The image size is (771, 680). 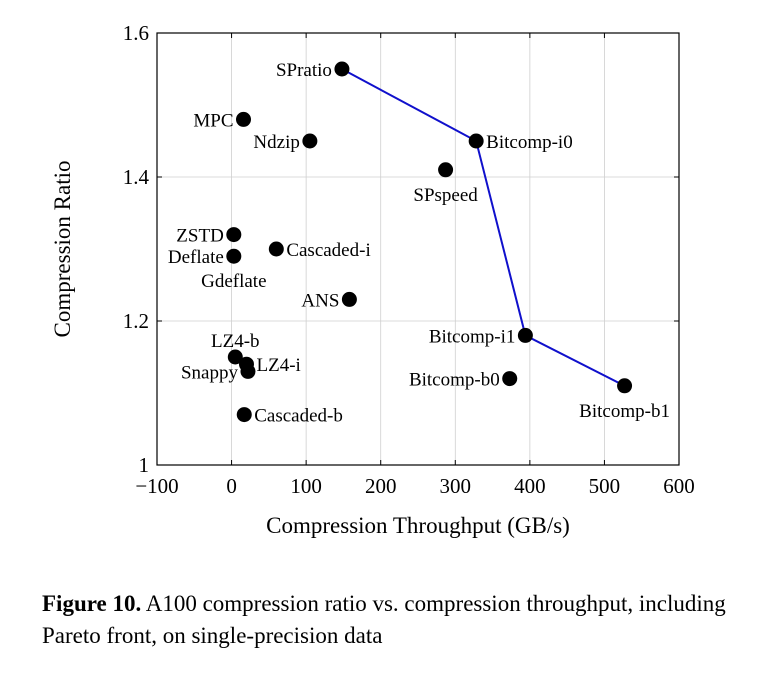 What do you see at coordinates (306, 486) in the screenshot?
I see `x-tick-label: 100` at bounding box center [306, 486].